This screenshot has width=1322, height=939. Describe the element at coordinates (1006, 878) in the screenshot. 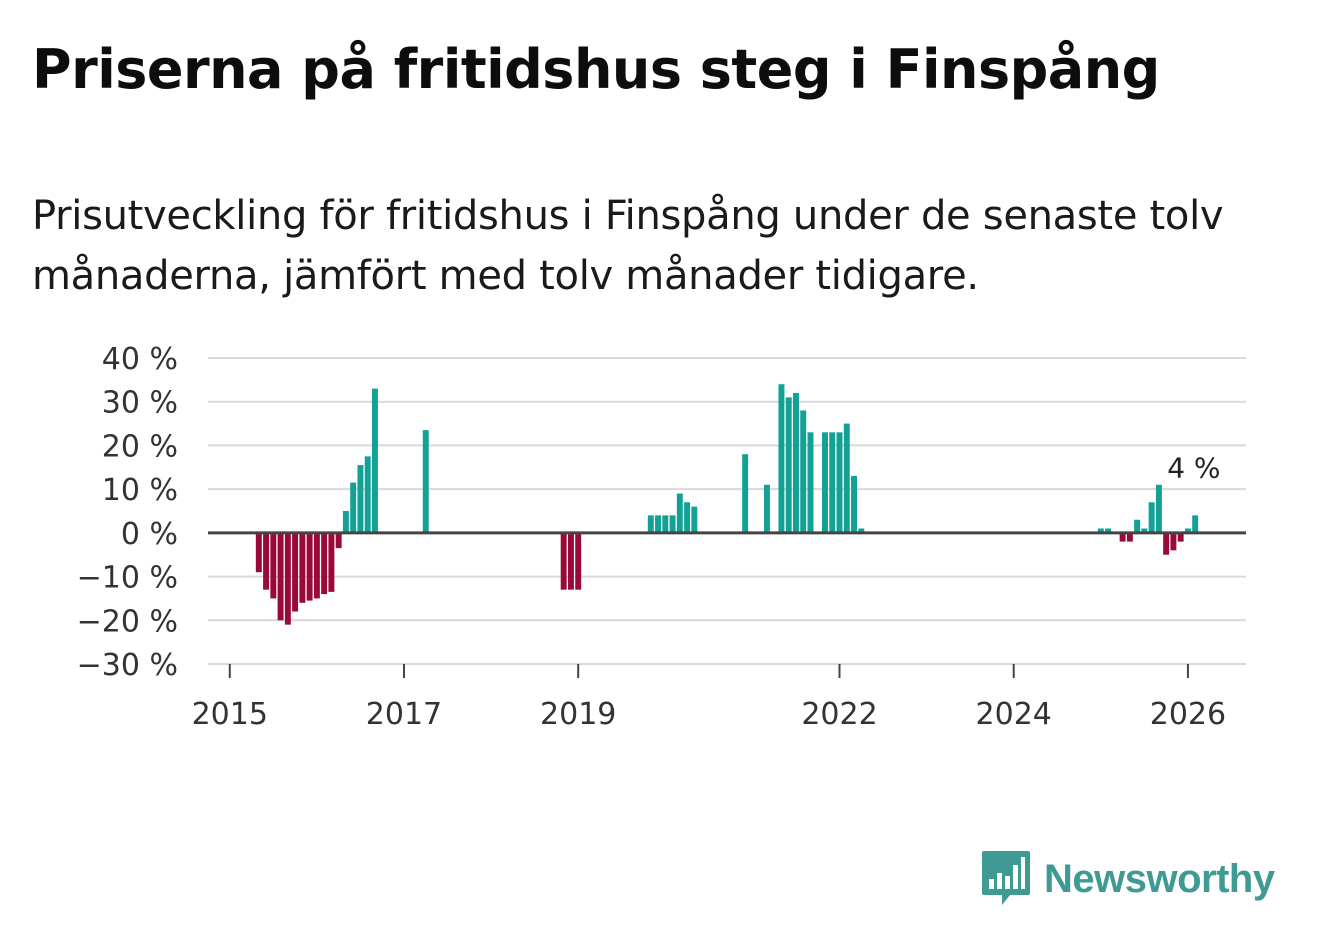

I see `newsworthy-logo-icon` at that location.